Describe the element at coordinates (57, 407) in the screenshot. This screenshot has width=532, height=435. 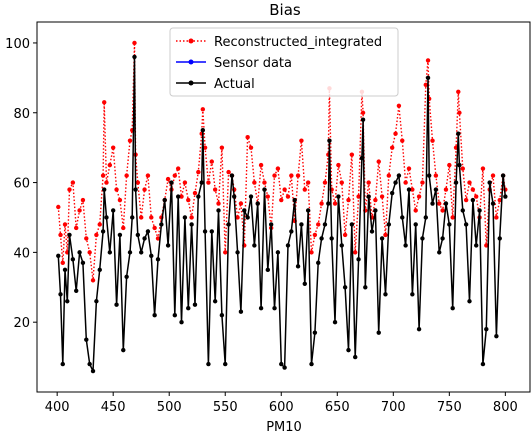
I see `x-tick-label: 400` at that location.